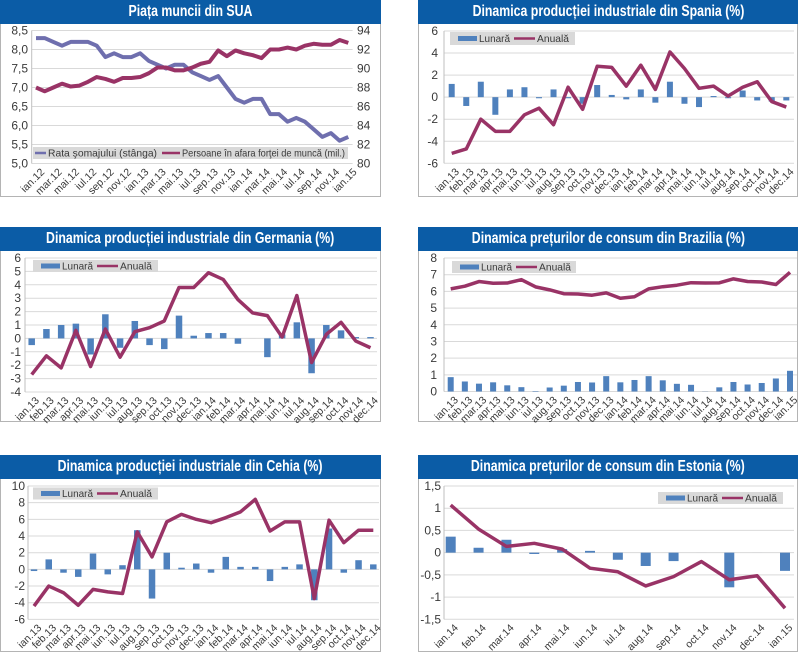 This screenshot has width=800, height=653. Describe the element at coordinates (640, 637) in the screenshot. I see `x-tick-label: aug.14` at that location.